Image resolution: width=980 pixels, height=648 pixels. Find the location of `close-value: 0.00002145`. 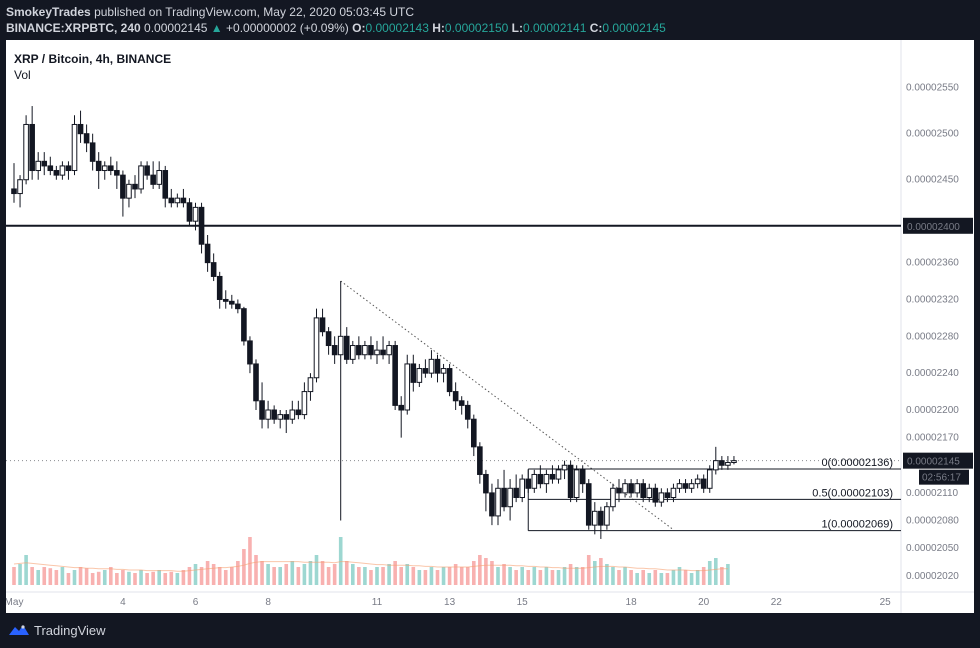

close-value: 0.00002145 is located at coordinates (634, 28).